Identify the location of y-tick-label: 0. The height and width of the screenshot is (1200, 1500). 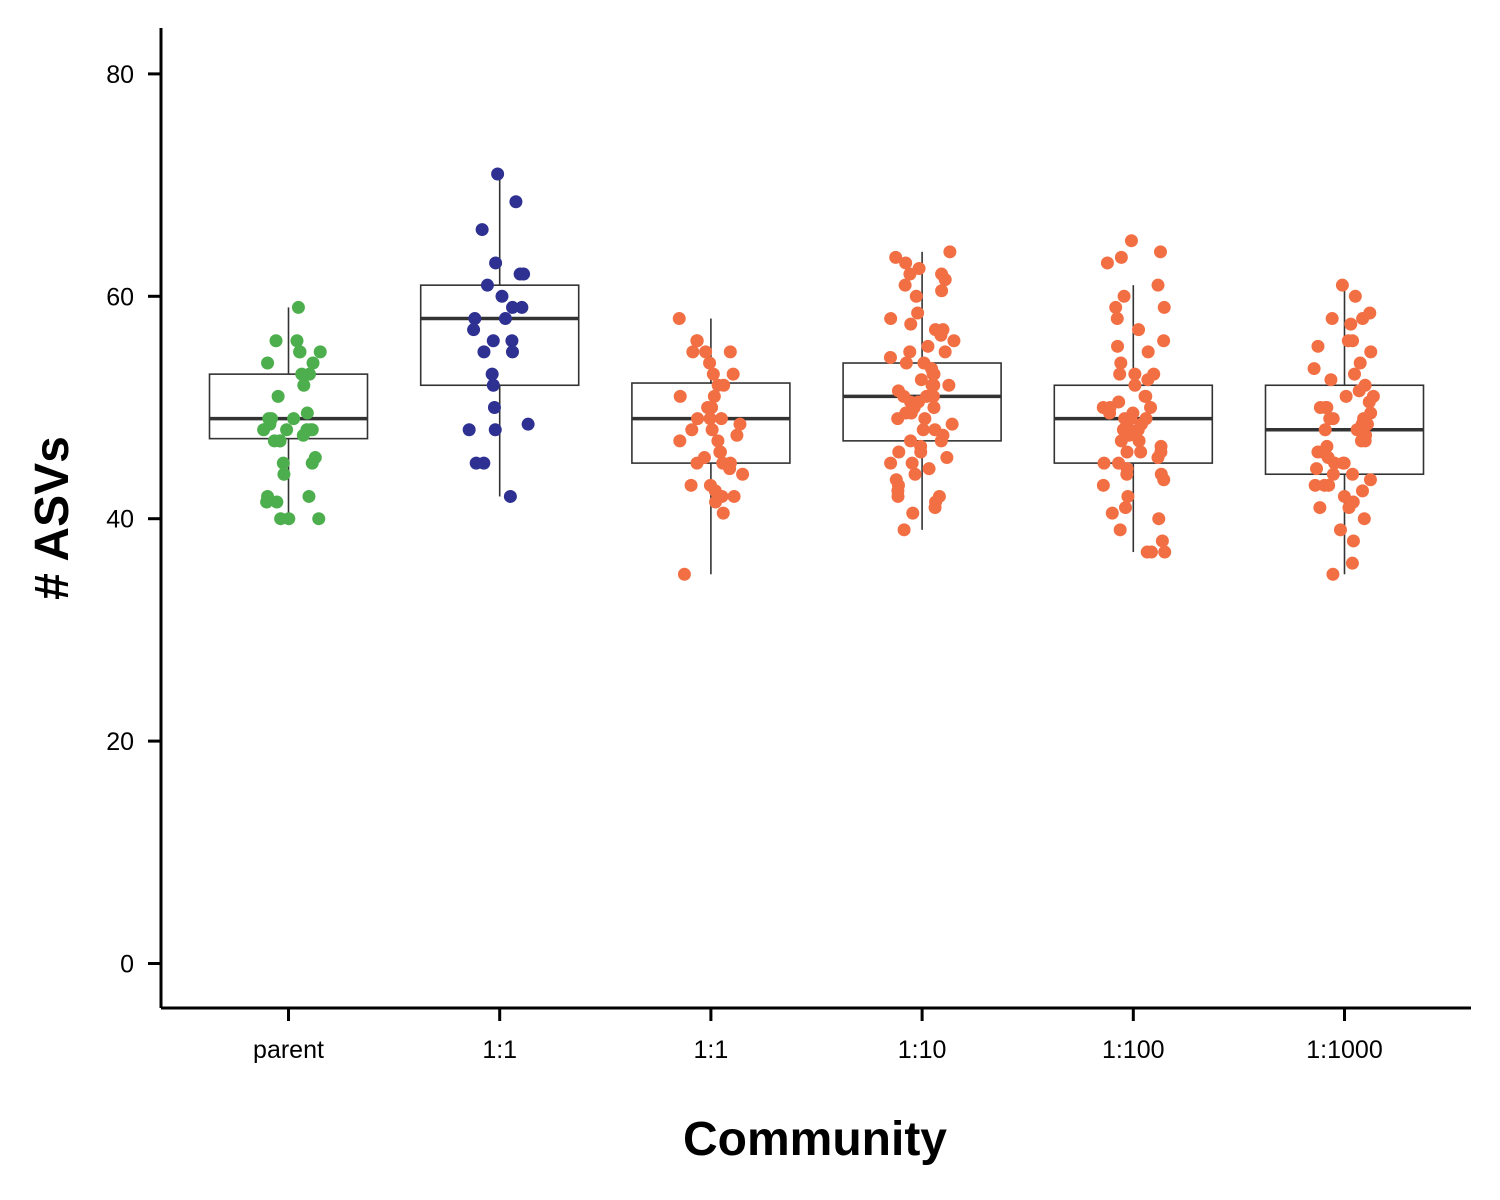
(127, 965).